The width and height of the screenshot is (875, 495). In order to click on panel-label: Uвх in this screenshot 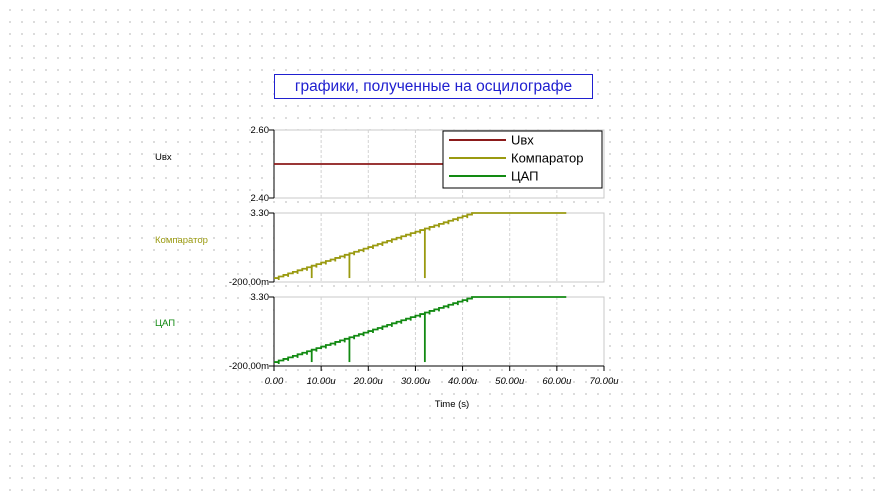, I will do `click(163, 157)`.